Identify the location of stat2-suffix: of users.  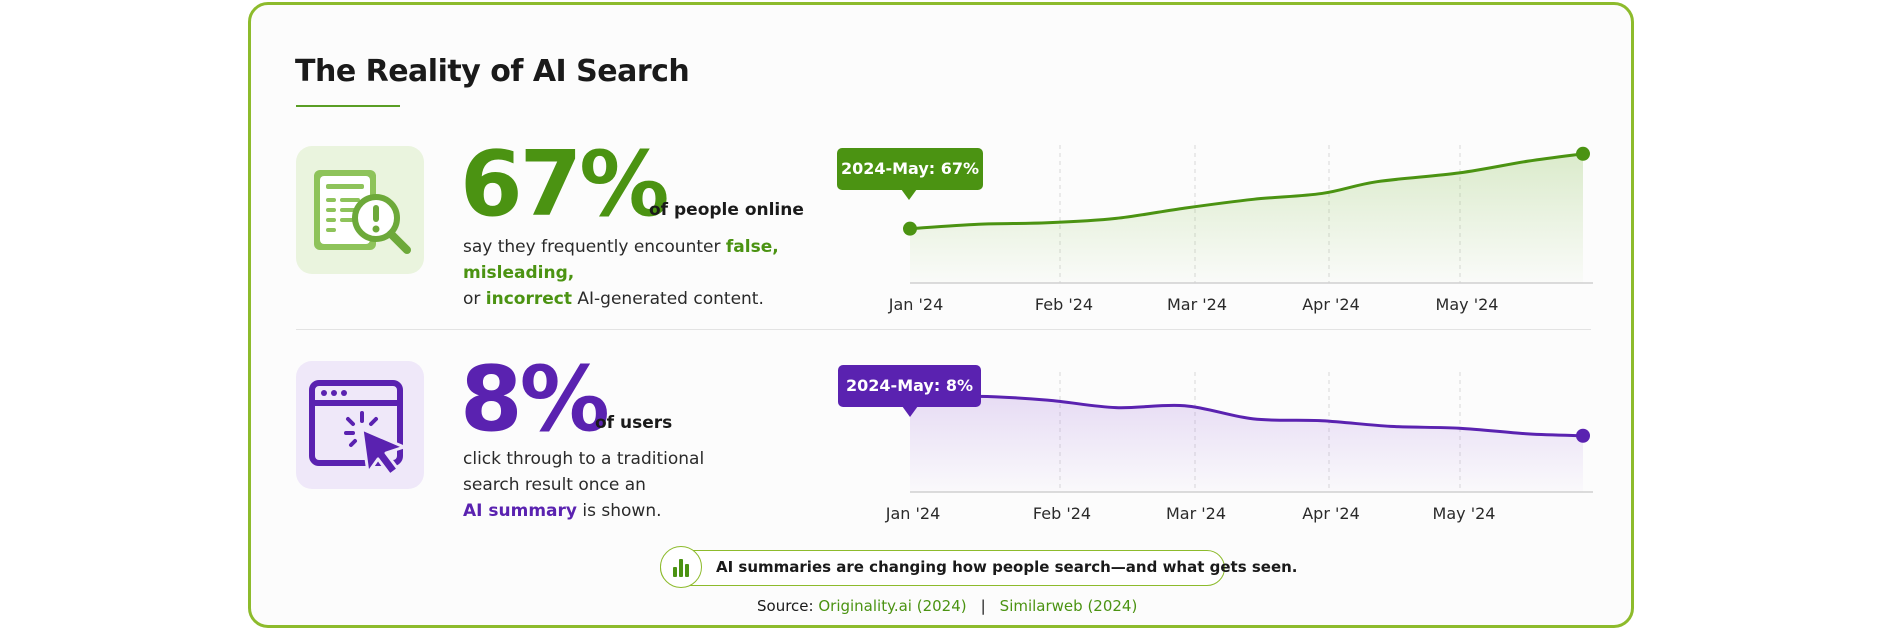
(634, 423).